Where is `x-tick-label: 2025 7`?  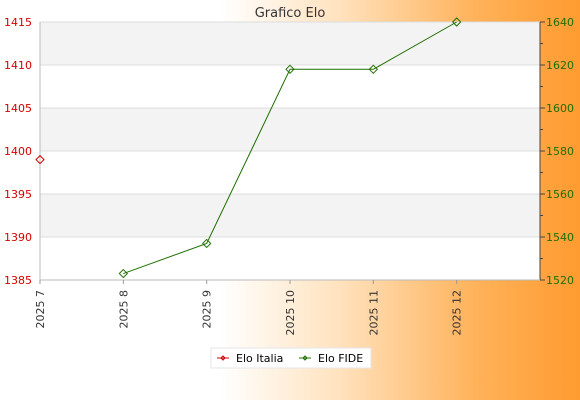 x-tick-label: 2025 7 is located at coordinates (40, 309).